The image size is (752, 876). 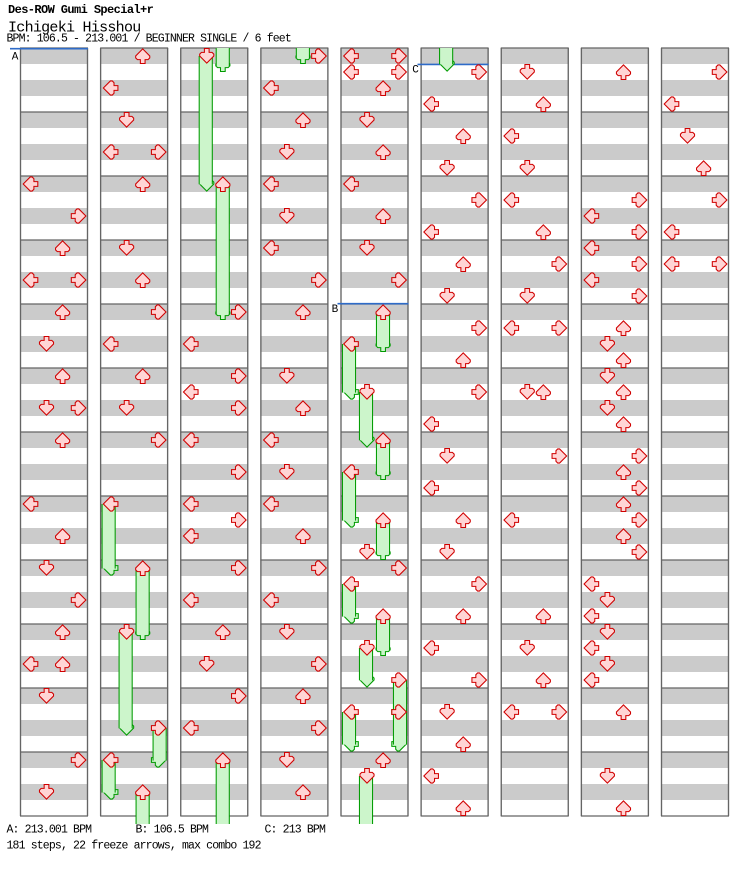 What do you see at coordinates (415, 71) in the screenshot?
I see `svg-text: C` at bounding box center [415, 71].